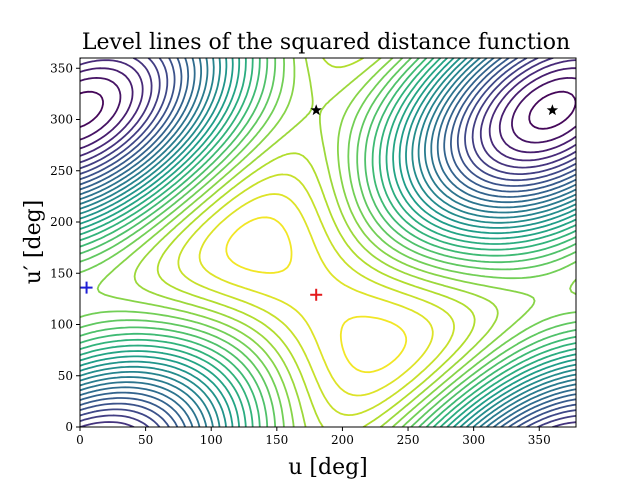  Describe the element at coordinates (328, 467) in the screenshot. I see `x-axis-label: u [deg]` at that location.